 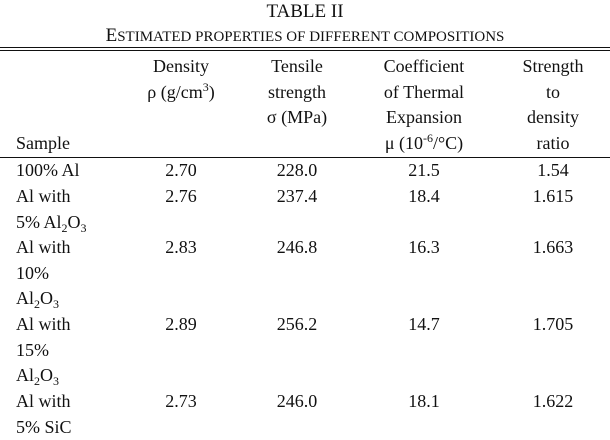 I want to click on row-2-ratio: 1.615, so click(x=553, y=196).